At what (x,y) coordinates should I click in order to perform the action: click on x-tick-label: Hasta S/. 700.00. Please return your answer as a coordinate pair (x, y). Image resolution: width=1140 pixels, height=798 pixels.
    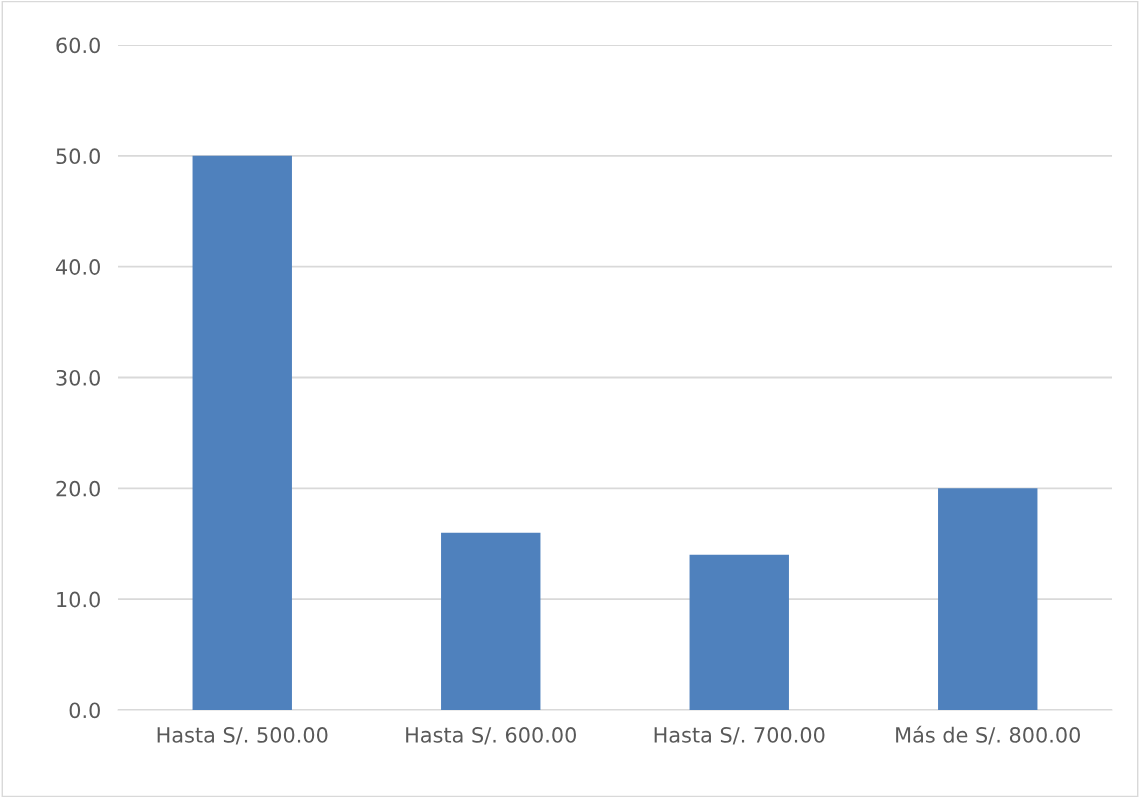
    Looking at the image, I should click on (739, 736).